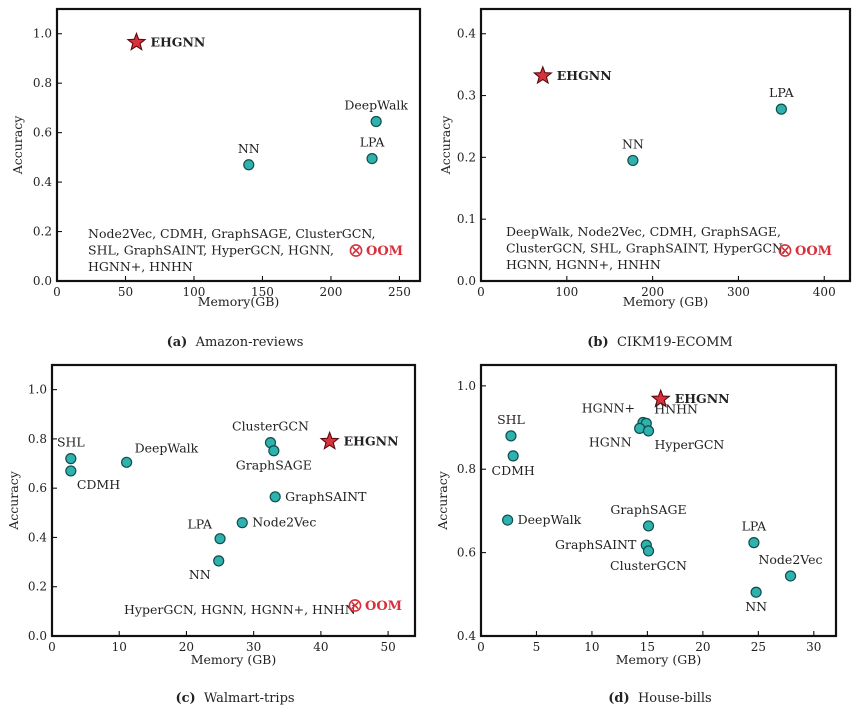 The image size is (865, 716). What do you see at coordinates (537, 647) in the screenshot?
I see `x-tick-label: 5` at bounding box center [537, 647].